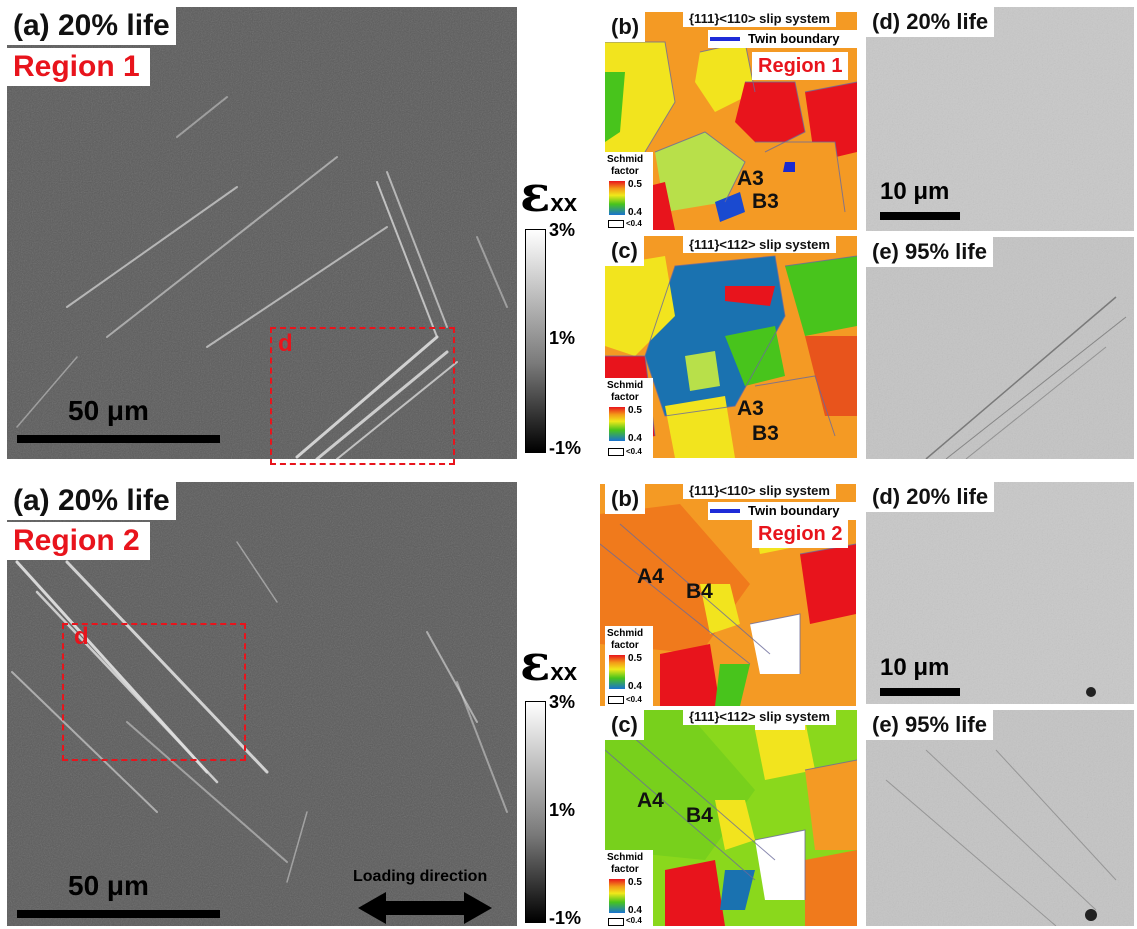 The image size is (1137, 929). Describe the element at coordinates (629, 418) in the screenshot. I see `region1-ebsd-112-schmid-legend: Schmid factor 0.5 0.4 <0.4` at that location.